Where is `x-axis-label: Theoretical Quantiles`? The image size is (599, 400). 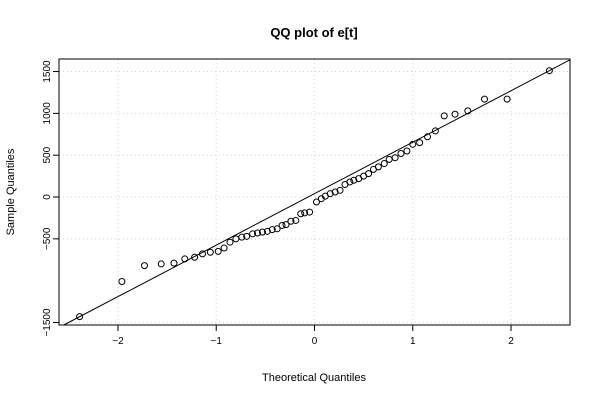 x-axis-label: Theoretical Quantiles is located at coordinates (314, 378).